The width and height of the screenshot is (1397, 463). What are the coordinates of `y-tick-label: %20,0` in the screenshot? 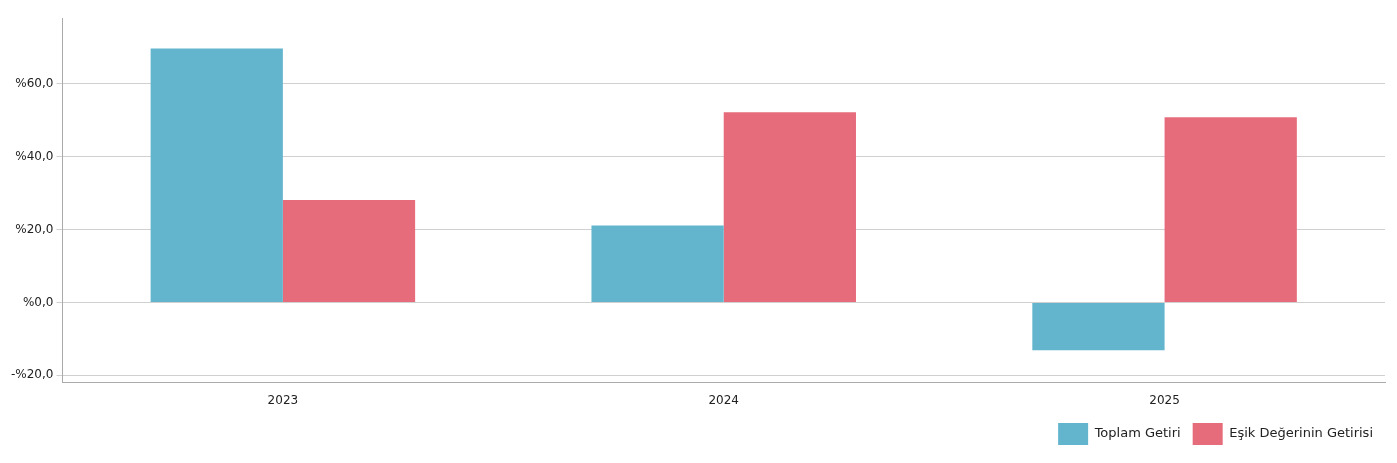 It's located at (34, 228).